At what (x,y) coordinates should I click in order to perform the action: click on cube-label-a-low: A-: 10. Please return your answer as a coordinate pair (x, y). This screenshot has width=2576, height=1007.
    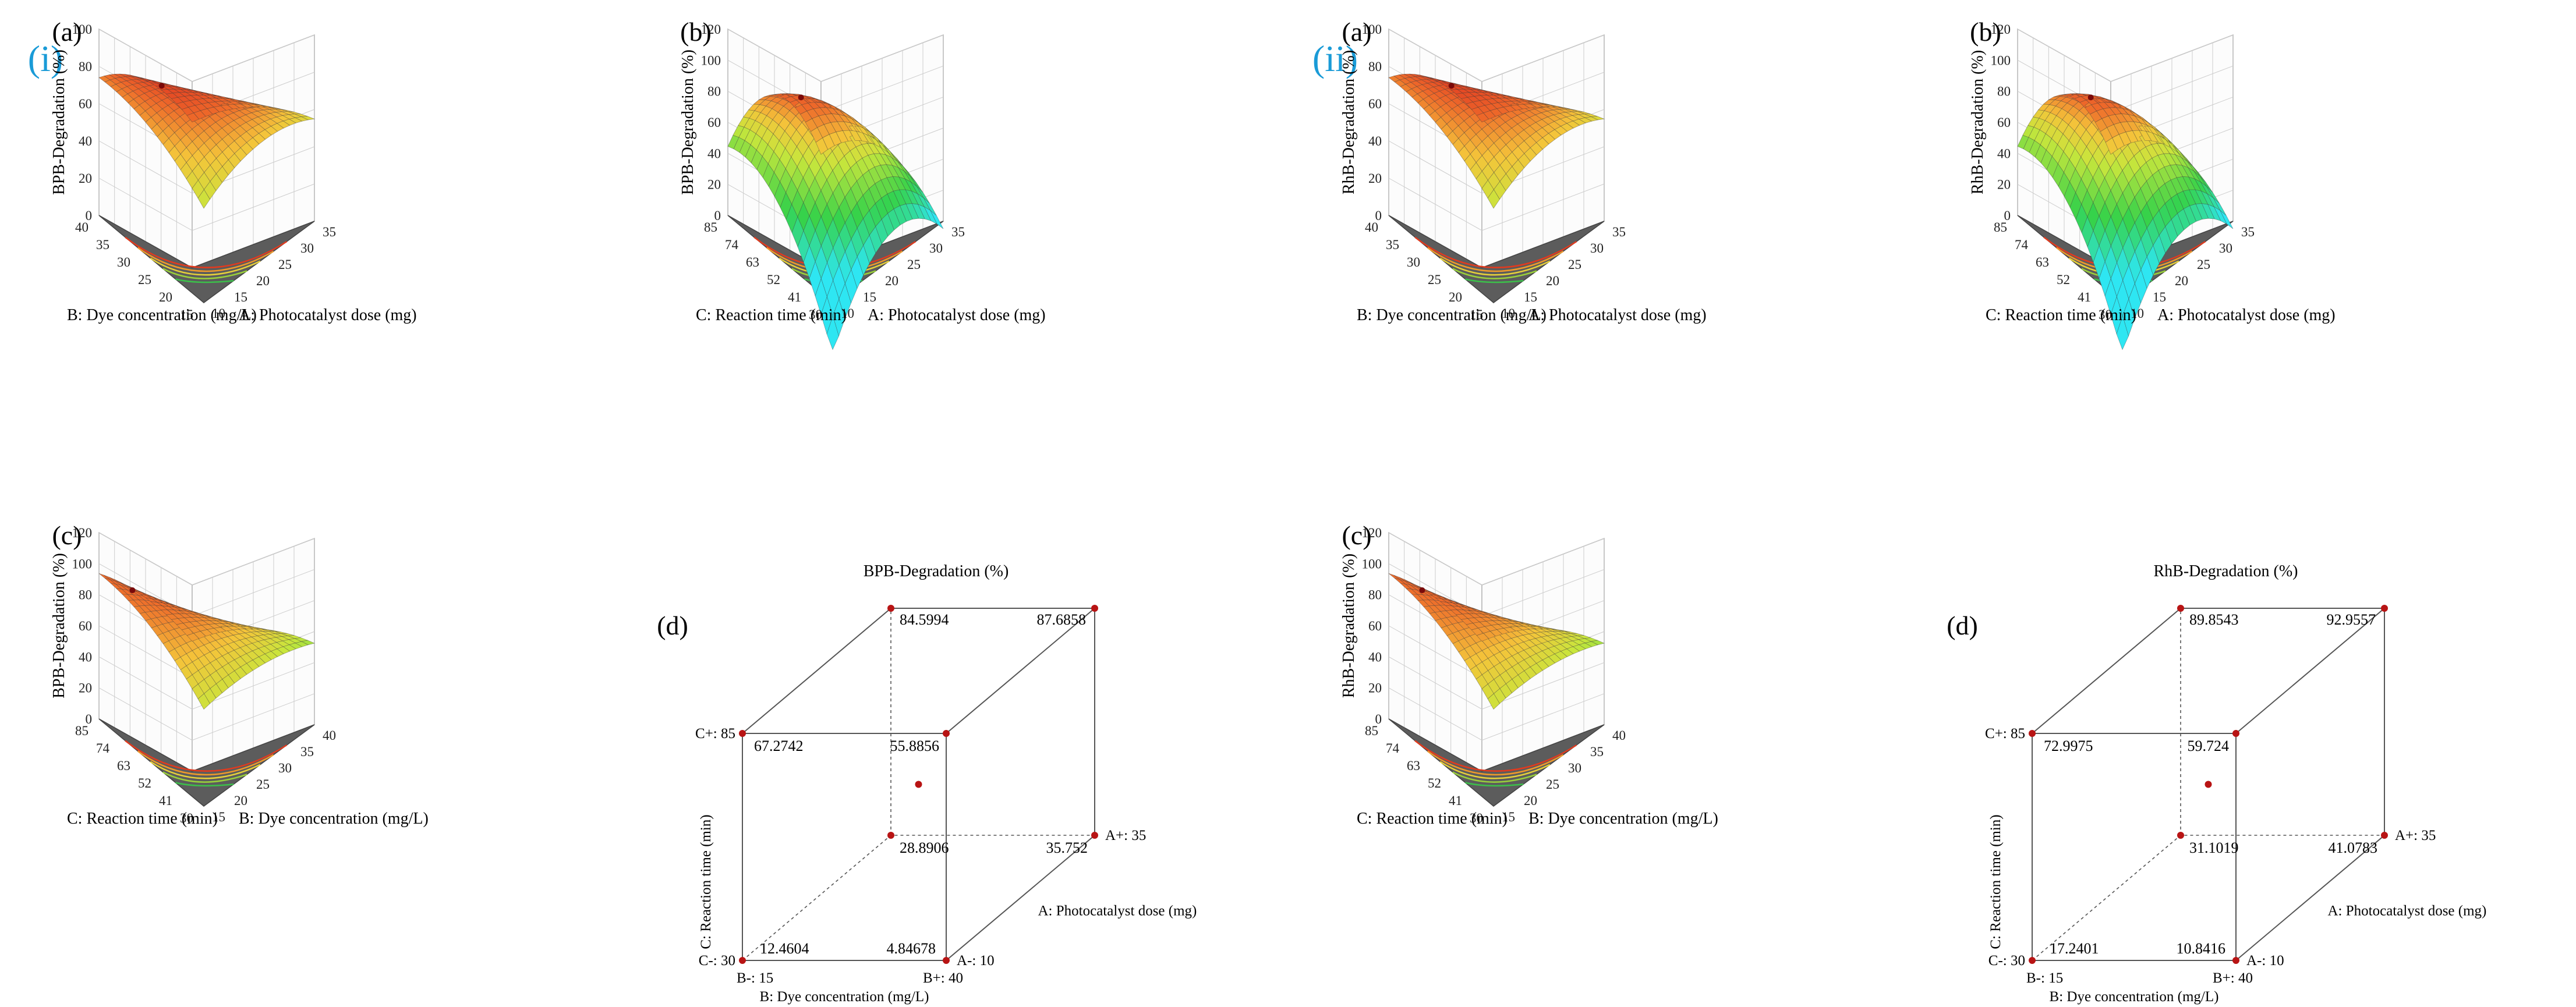
    Looking at the image, I should click on (976, 961).